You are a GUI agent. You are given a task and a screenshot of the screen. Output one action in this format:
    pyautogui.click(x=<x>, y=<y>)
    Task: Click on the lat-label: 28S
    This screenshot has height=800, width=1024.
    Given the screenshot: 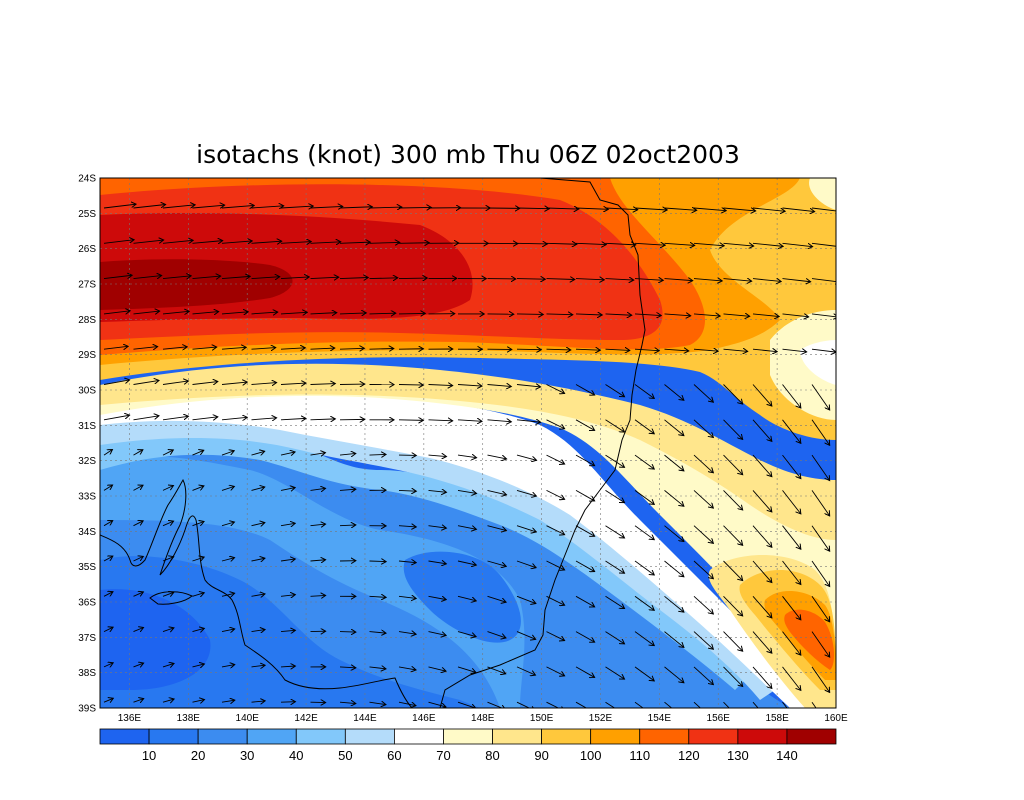 What is the action you would take?
    pyautogui.click(x=87, y=320)
    